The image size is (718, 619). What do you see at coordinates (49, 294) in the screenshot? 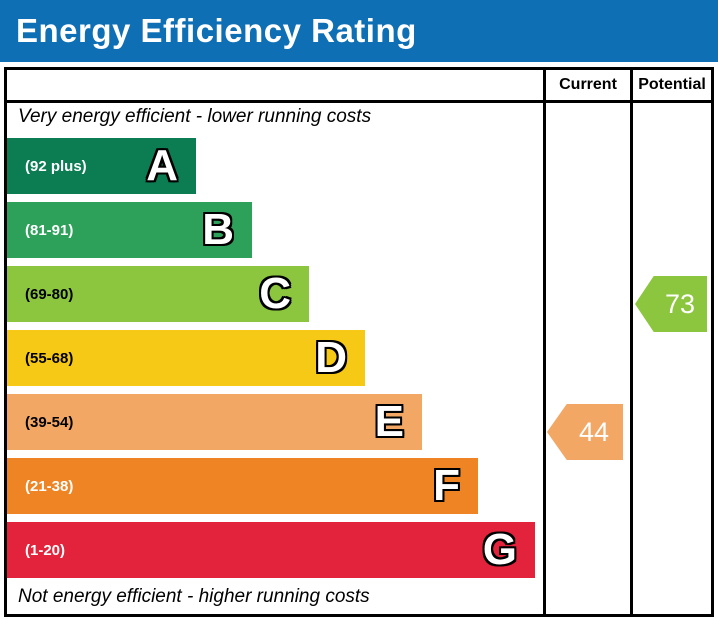
I see `band-range-label: (69-80)` at bounding box center [49, 294].